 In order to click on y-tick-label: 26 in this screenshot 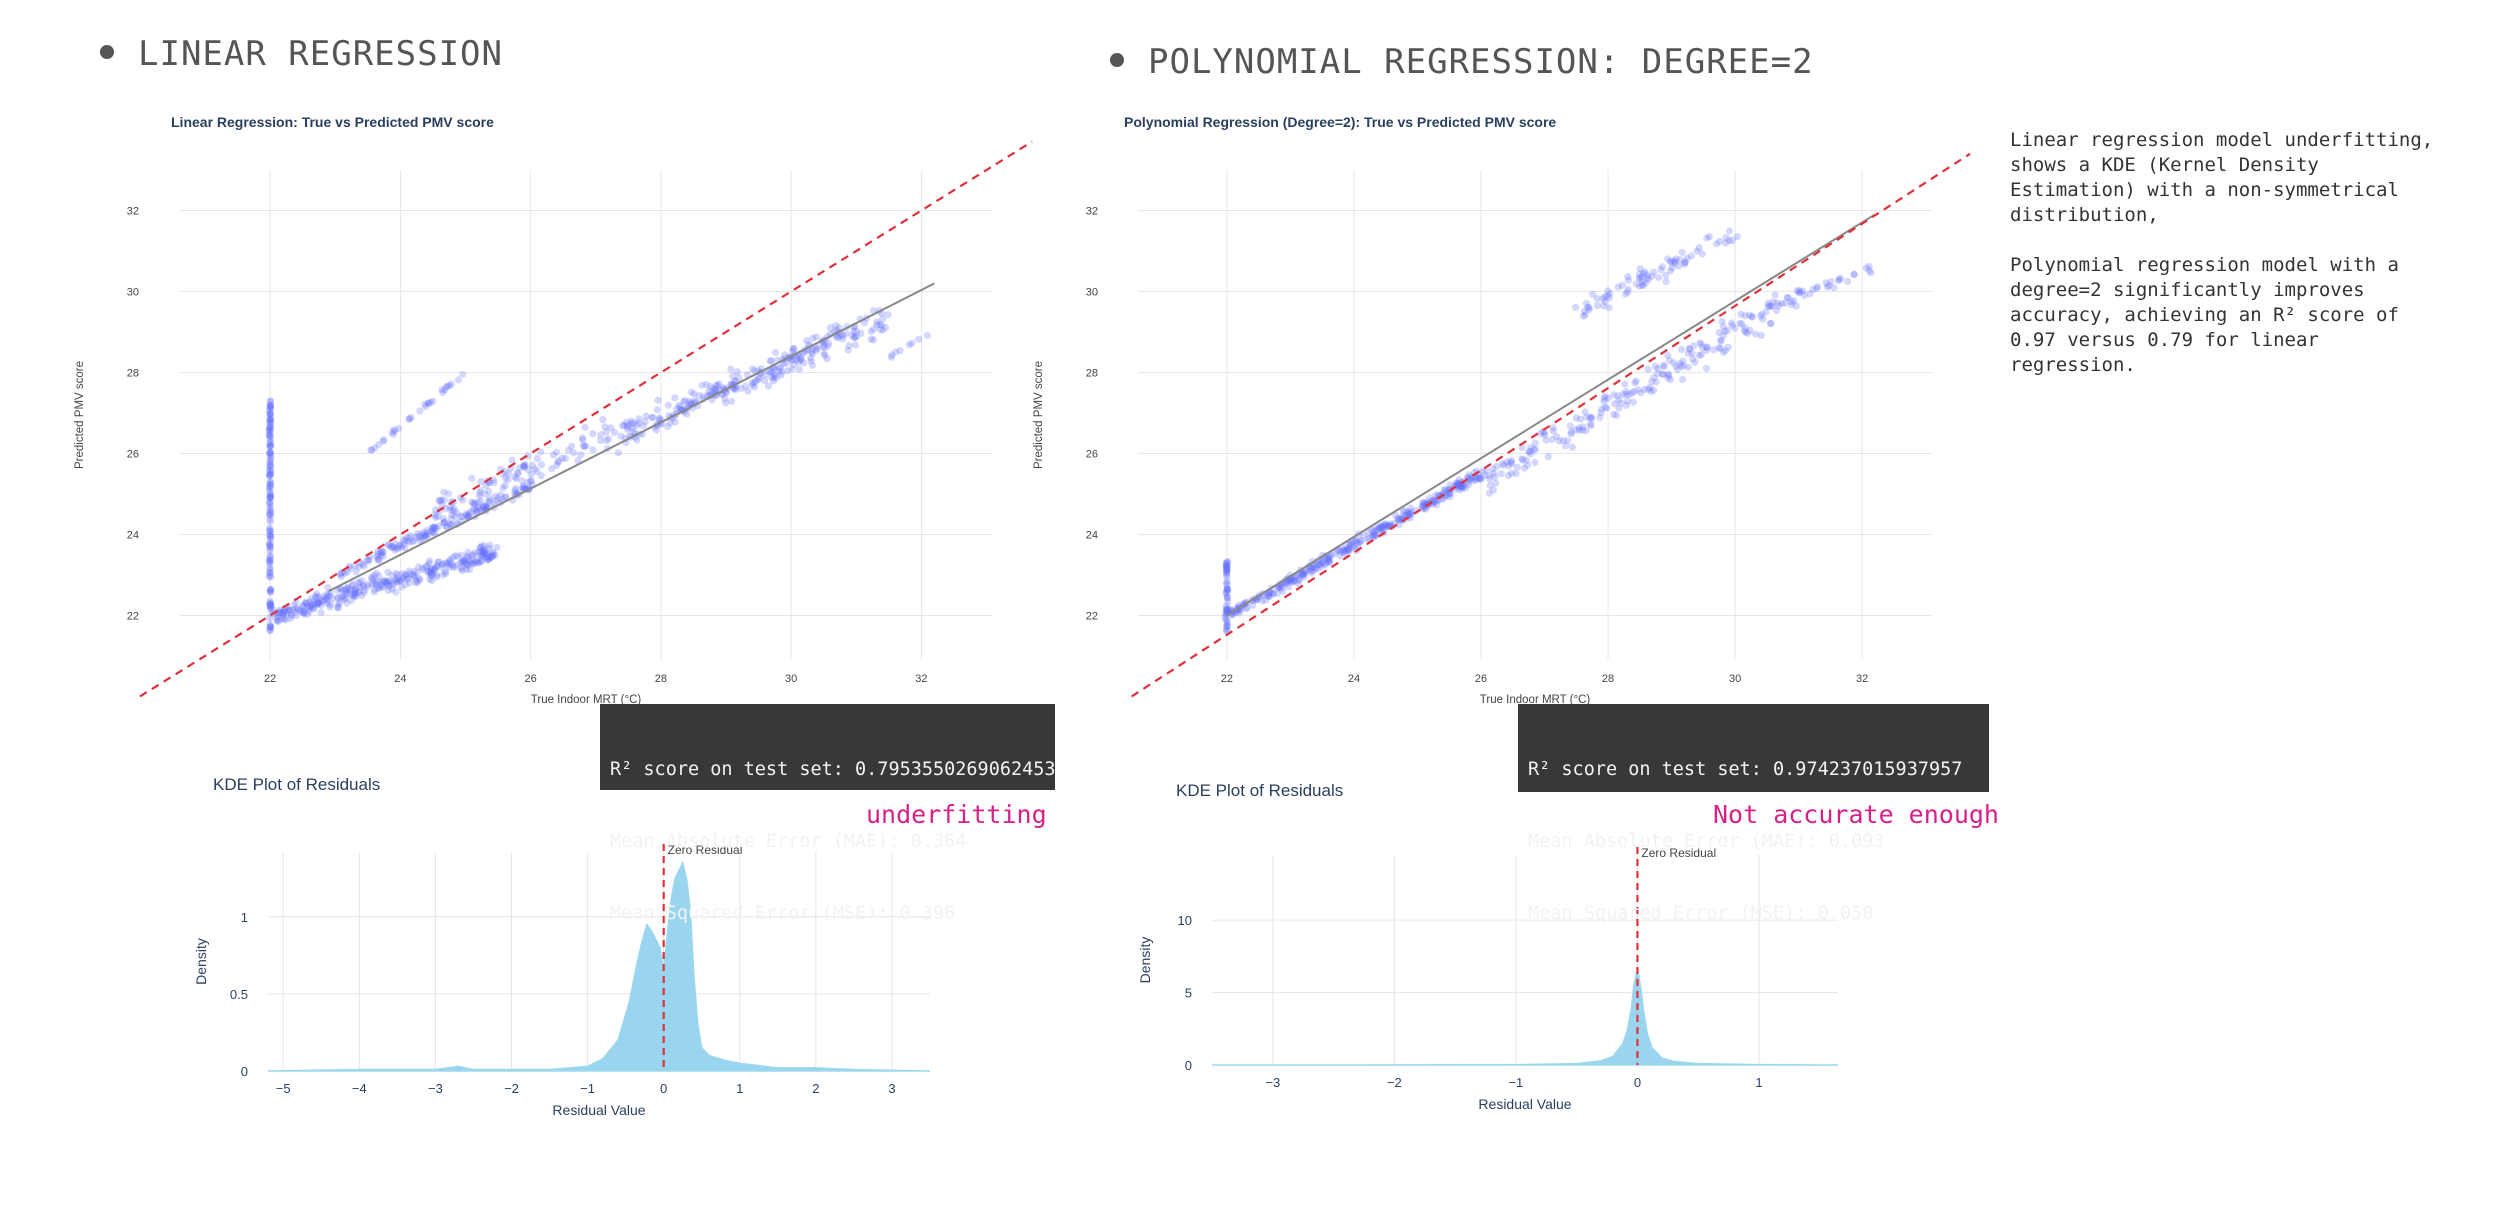, I will do `click(133, 454)`.